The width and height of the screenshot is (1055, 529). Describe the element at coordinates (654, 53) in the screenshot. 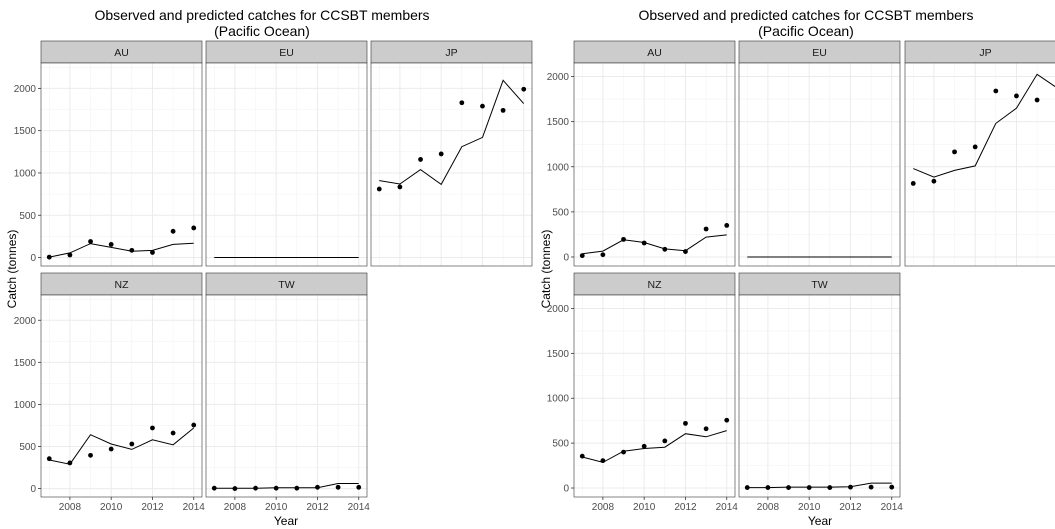

I see `facet-strip-label: AU` at that location.